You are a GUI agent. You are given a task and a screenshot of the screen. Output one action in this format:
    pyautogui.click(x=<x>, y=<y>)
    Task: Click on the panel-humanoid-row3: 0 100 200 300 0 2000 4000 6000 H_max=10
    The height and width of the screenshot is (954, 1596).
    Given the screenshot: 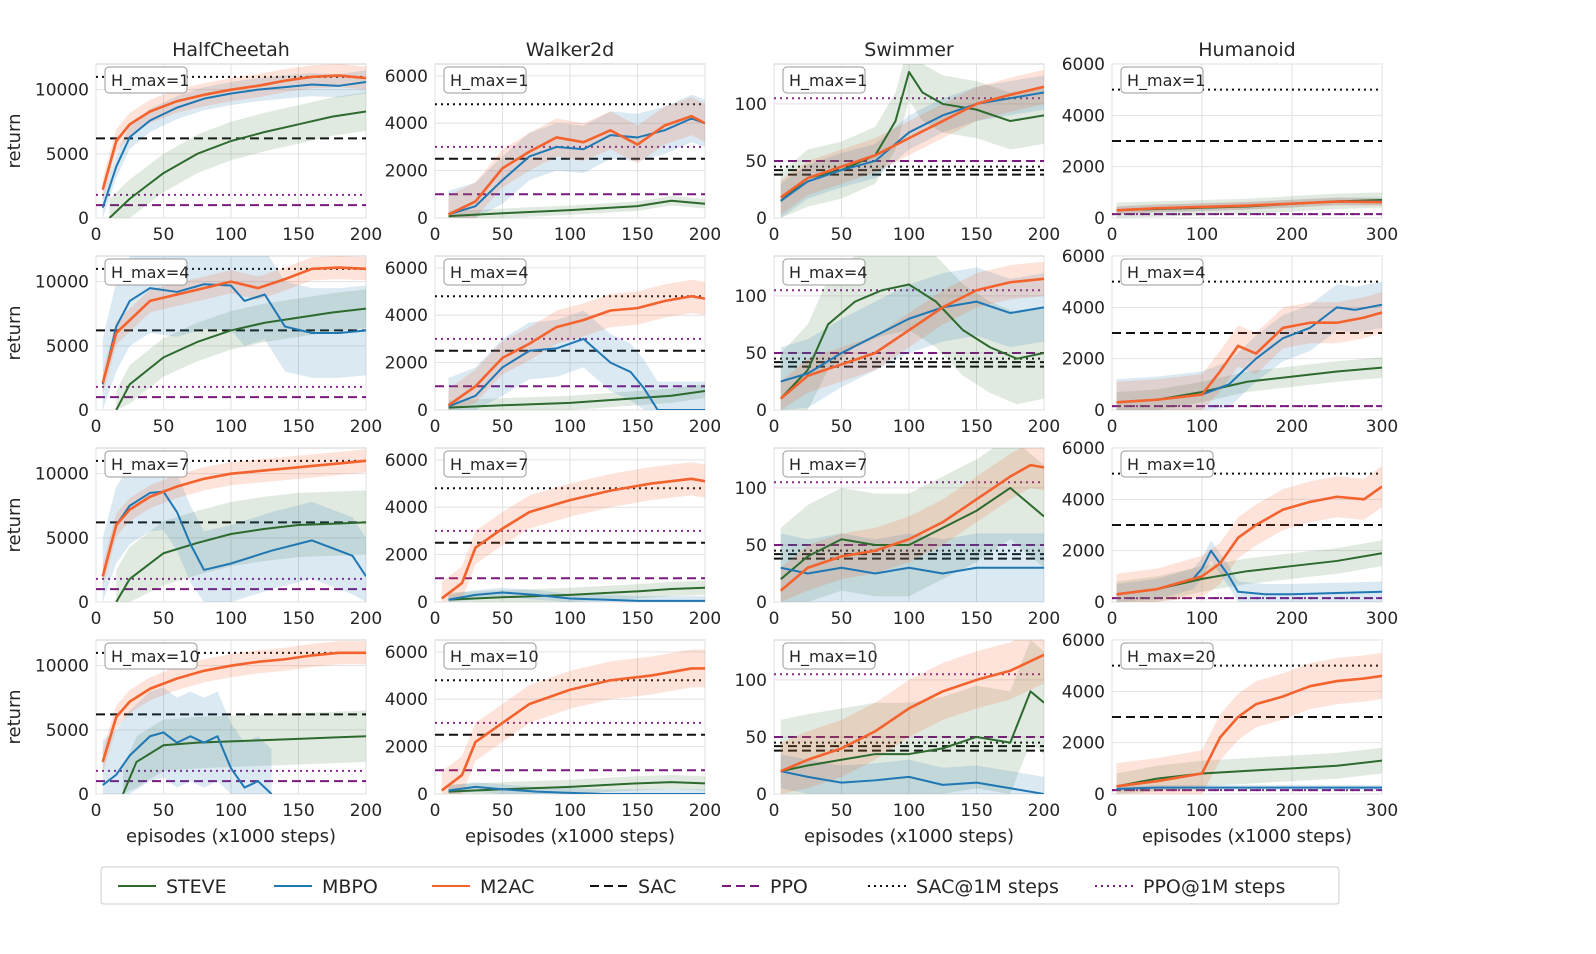 What is the action you would take?
    pyautogui.click(x=1230, y=534)
    